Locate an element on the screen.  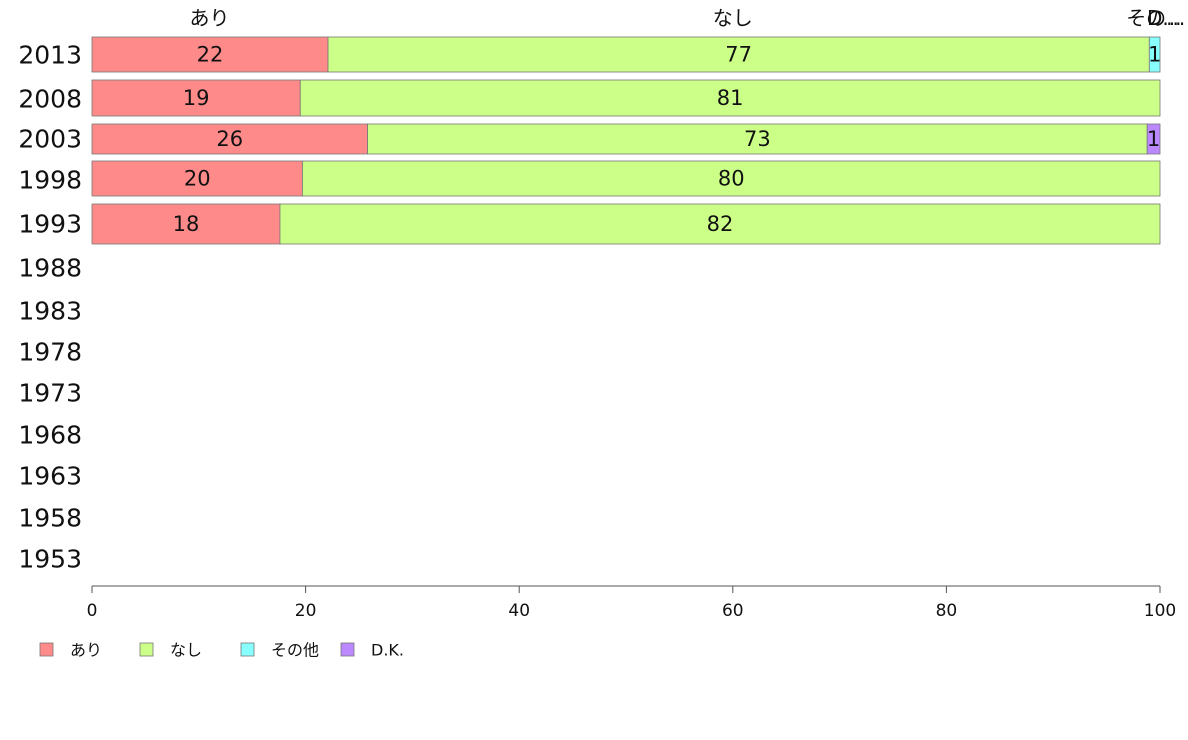
year-label-1988: 1988 is located at coordinates (50, 268).